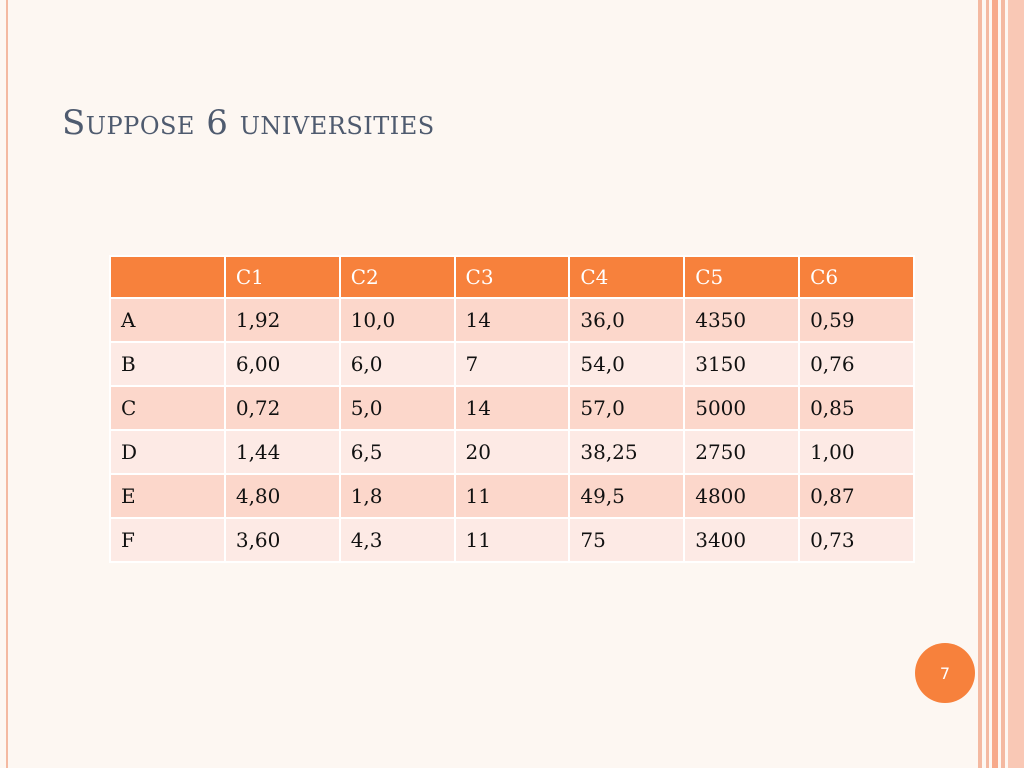  What do you see at coordinates (627, 320) in the screenshot?
I see `table-cell: 36,0` at bounding box center [627, 320].